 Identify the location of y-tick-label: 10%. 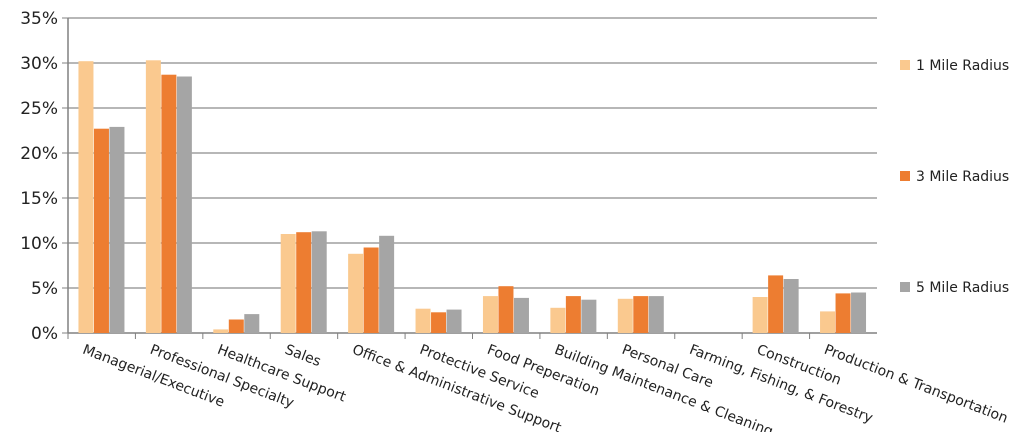
(39, 244).